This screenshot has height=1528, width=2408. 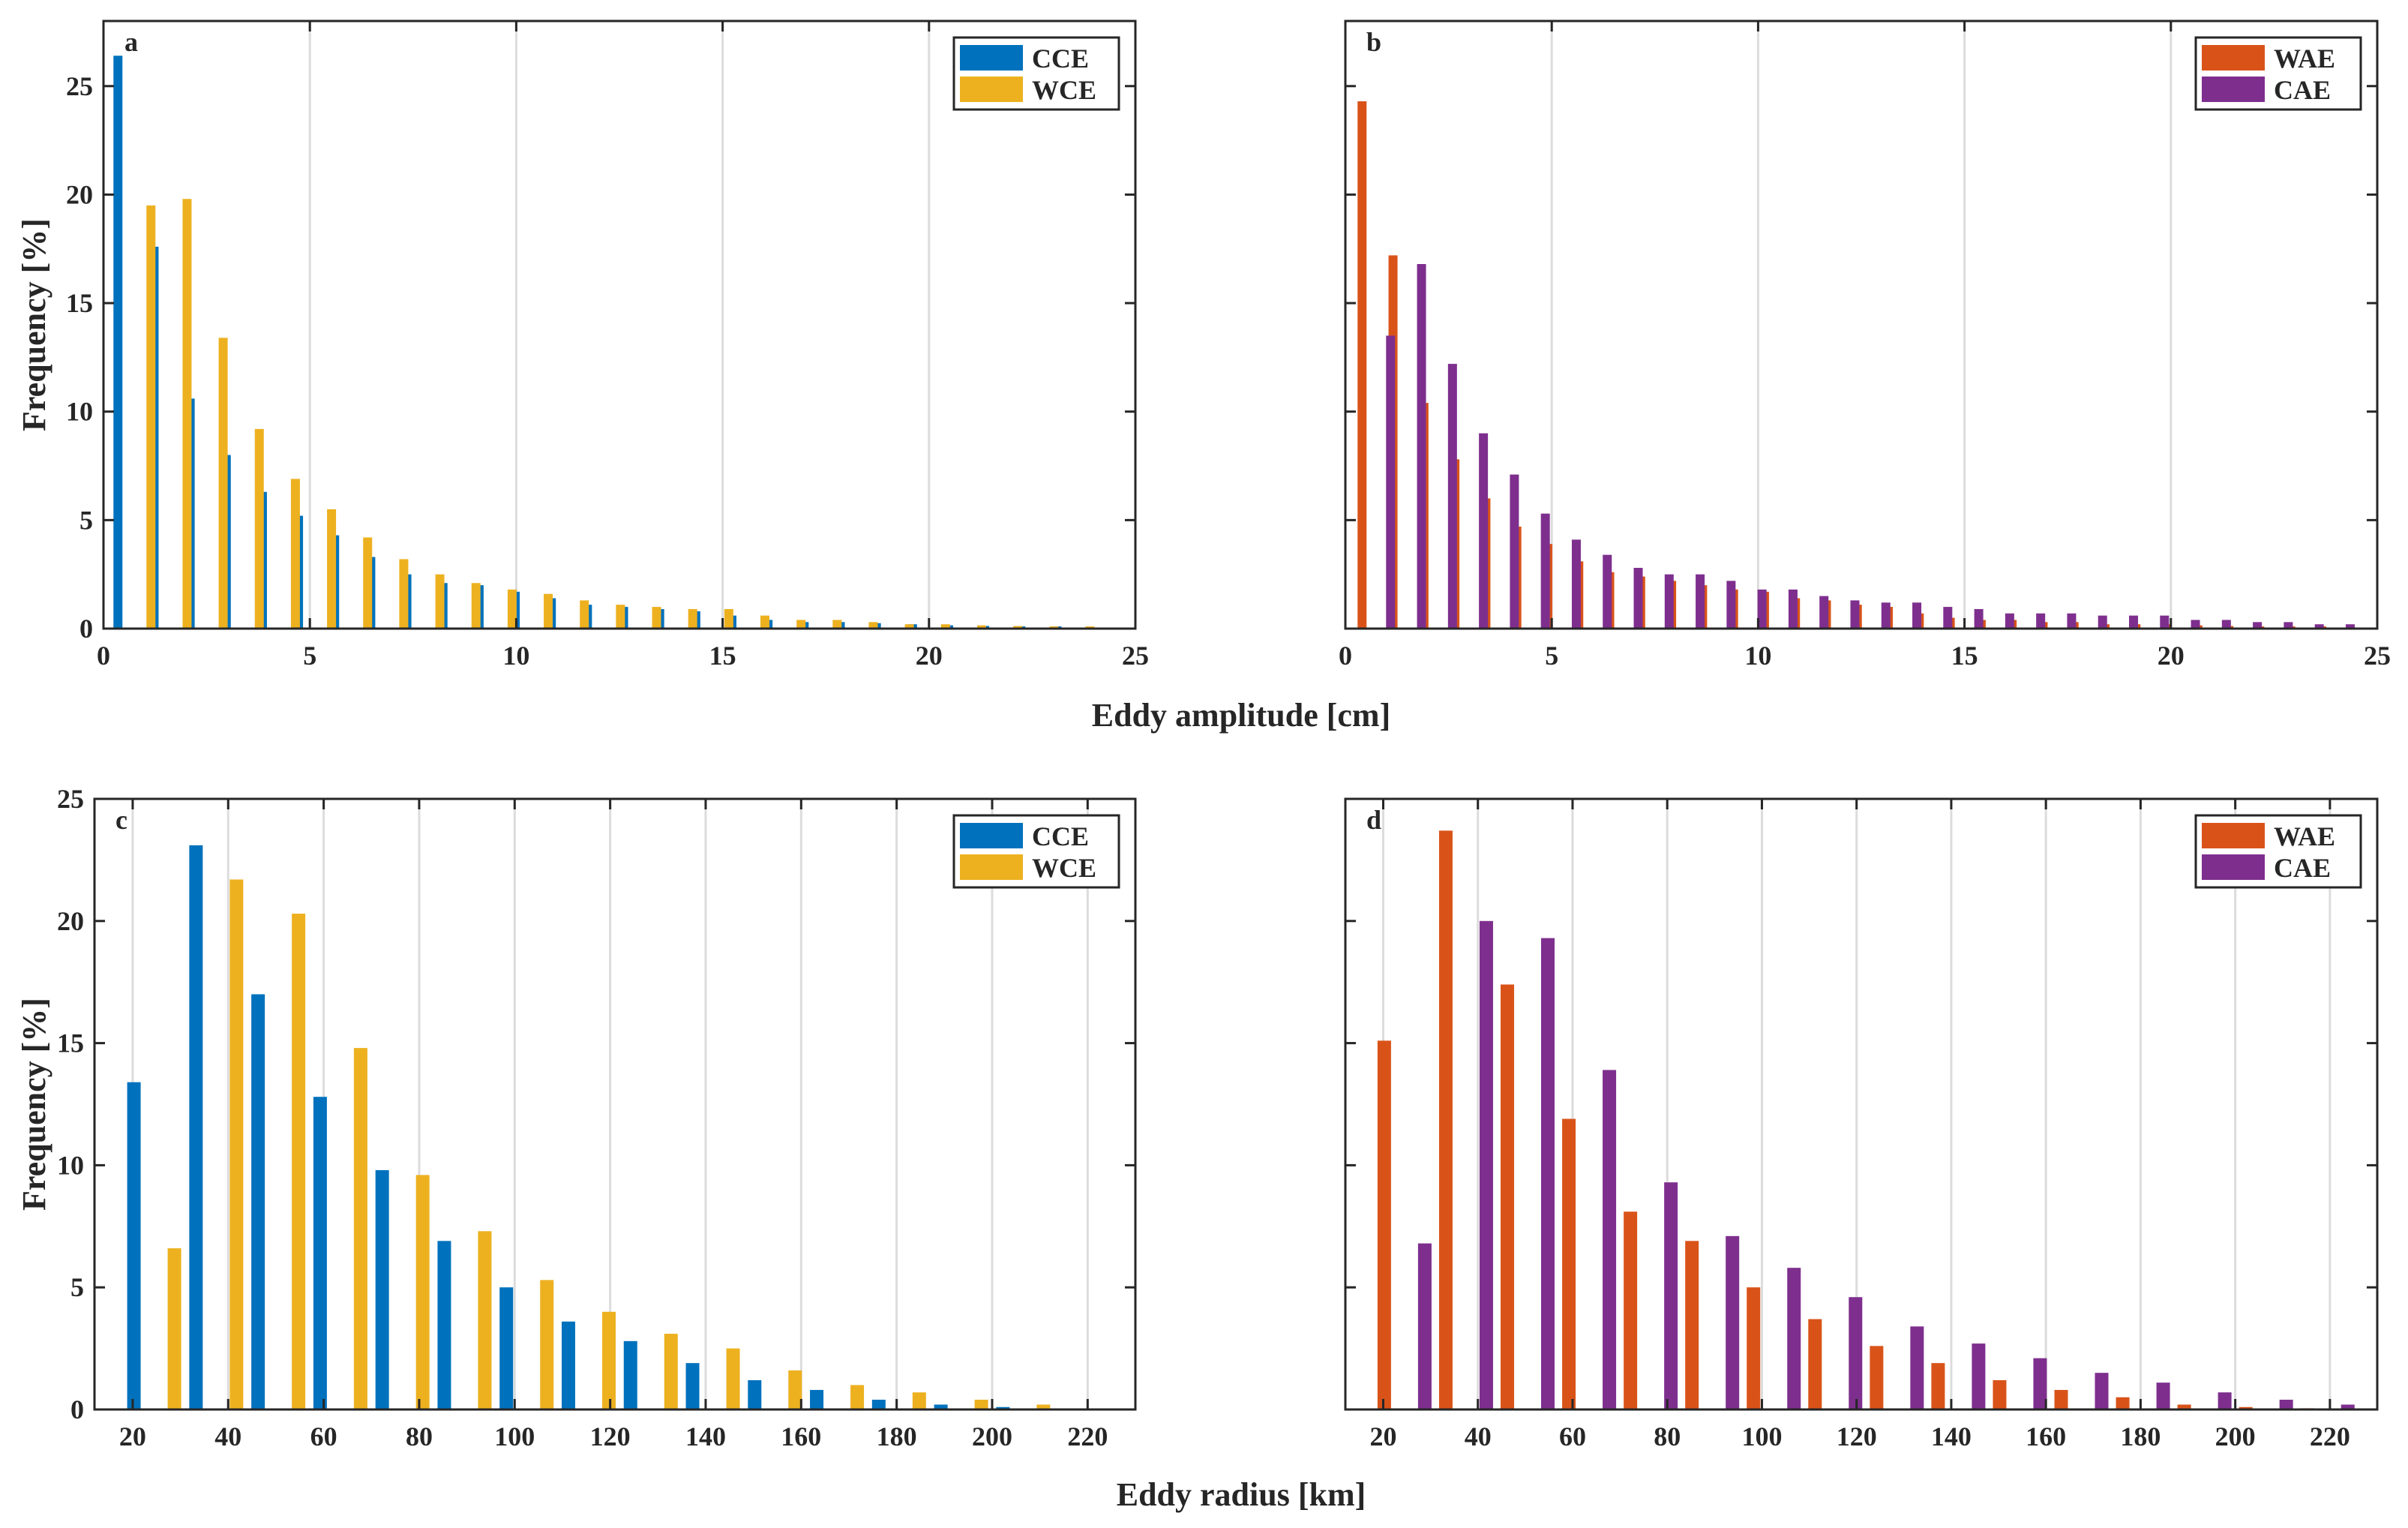 What do you see at coordinates (79, 412) in the screenshot?
I see `y-tick-label: 10` at bounding box center [79, 412].